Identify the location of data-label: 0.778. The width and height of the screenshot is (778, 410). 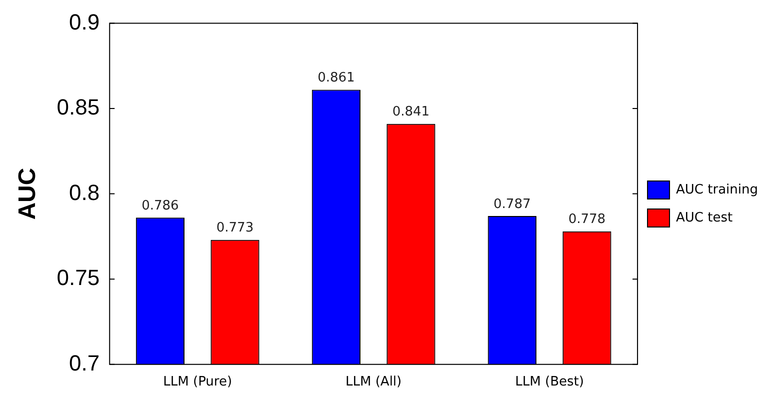
(587, 220).